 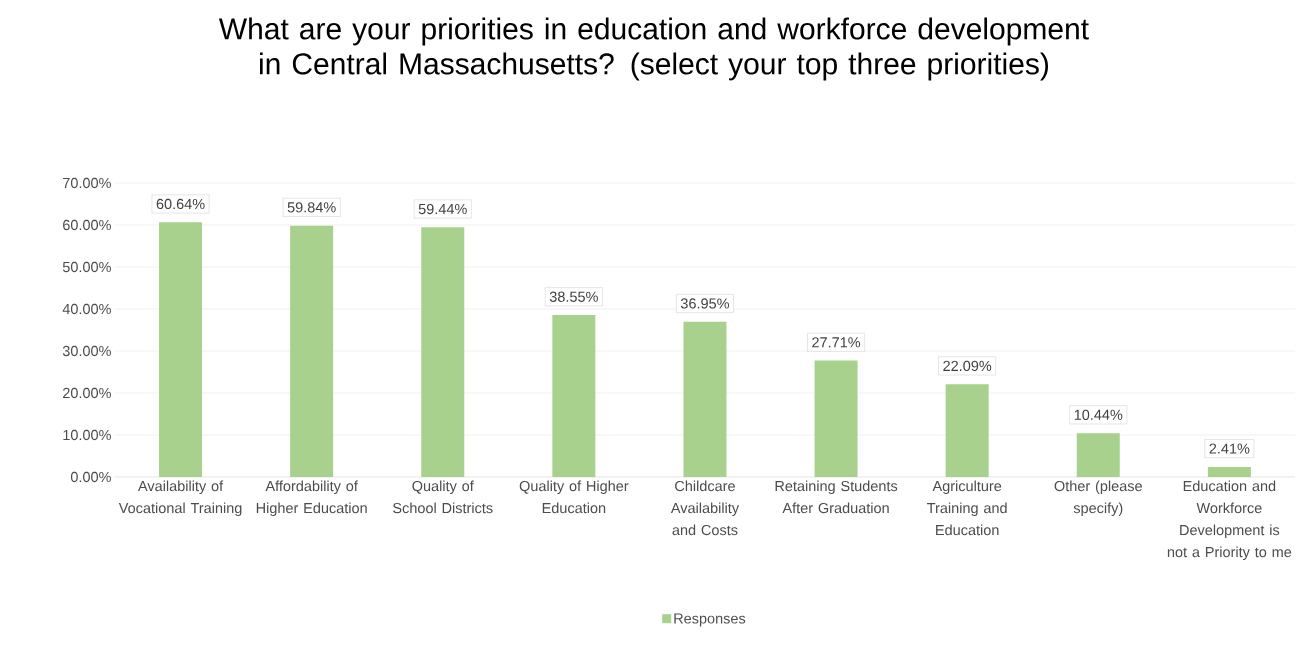 What do you see at coordinates (311, 207) in the screenshot?
I see `data-label: 59.84%` at bounding box center [311, 207].